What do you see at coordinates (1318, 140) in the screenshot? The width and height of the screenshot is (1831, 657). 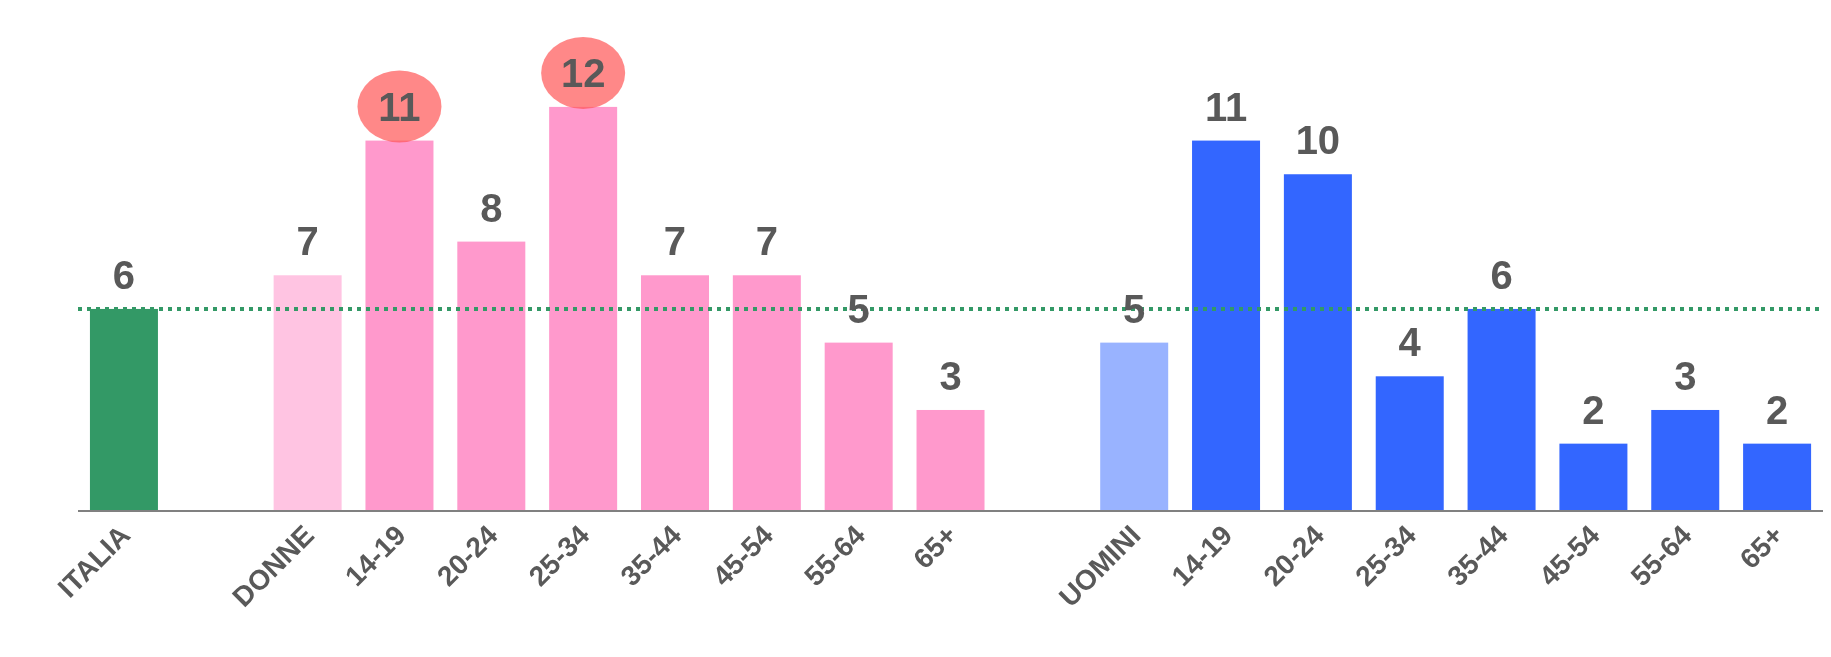 I see `data-label: 10` at bounding box center [1318, 140].